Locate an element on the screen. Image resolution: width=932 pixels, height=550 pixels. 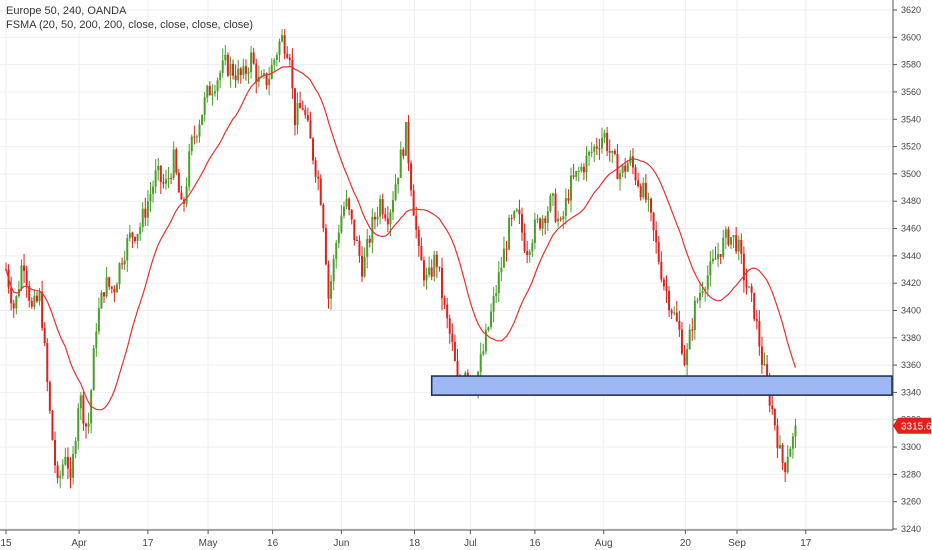
support-zone is located at coordinates (661, 385).